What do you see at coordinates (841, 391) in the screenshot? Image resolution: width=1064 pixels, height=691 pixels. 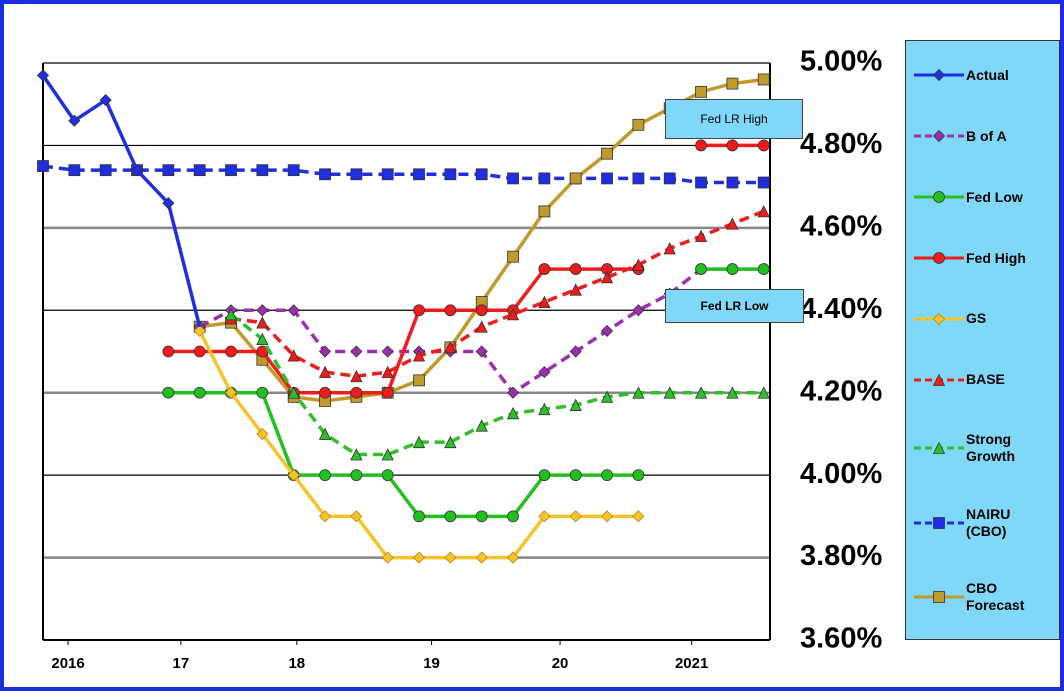 I see `y-tick-label: 4.20%` at bounding box center [841, 391].